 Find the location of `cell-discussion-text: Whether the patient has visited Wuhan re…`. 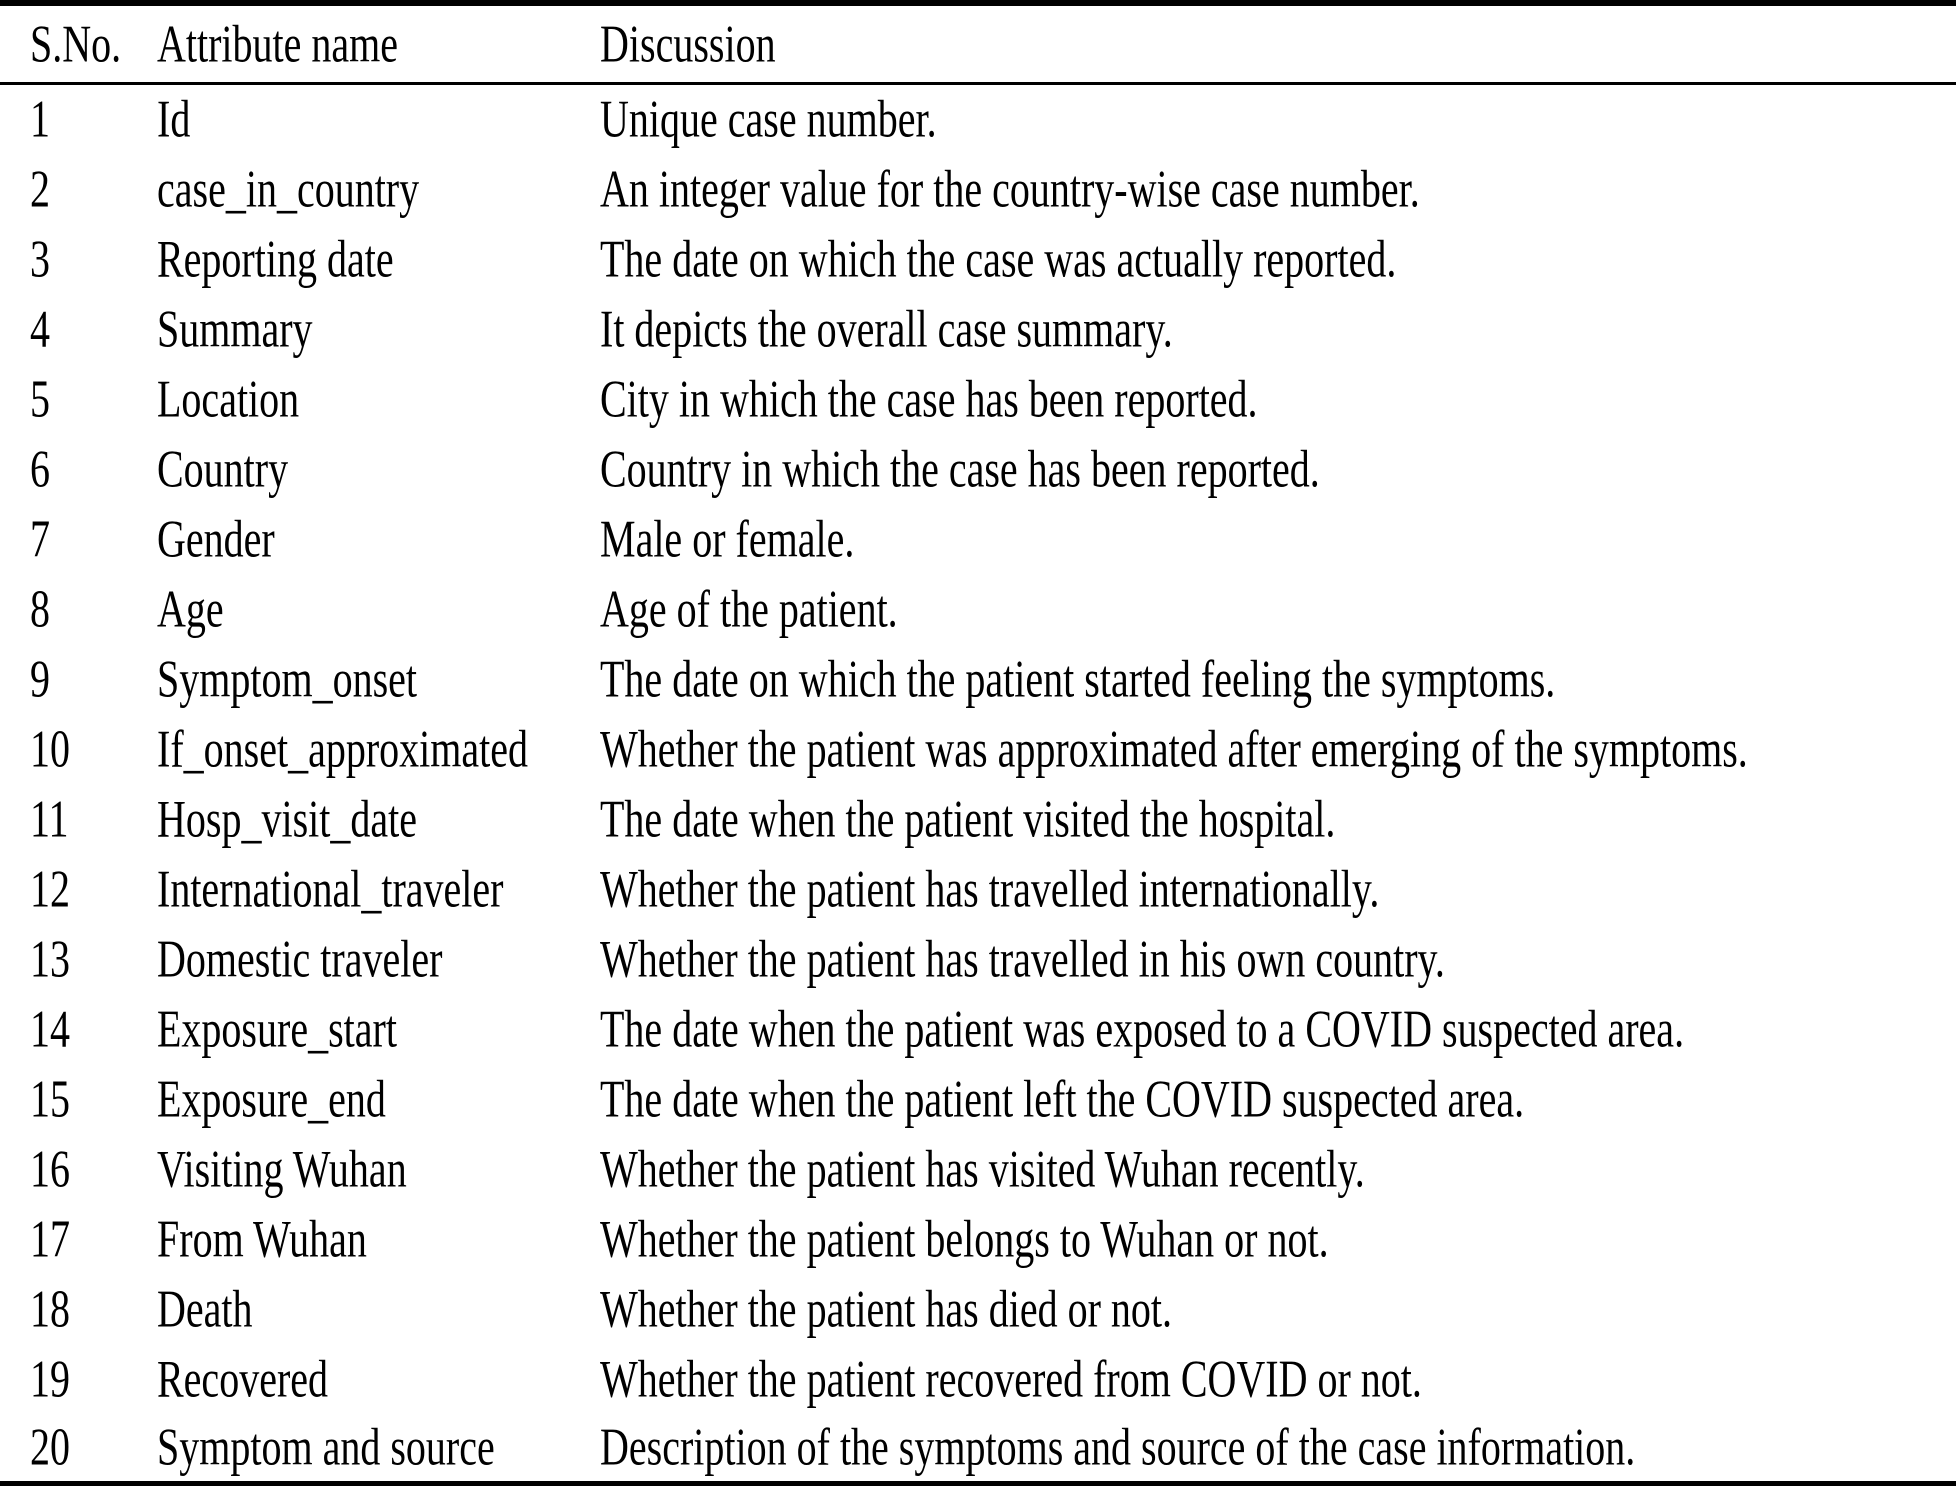

cell-discussion-text: Whether the patient has visited Wuhan re… is located at coordinates (982, 1168).